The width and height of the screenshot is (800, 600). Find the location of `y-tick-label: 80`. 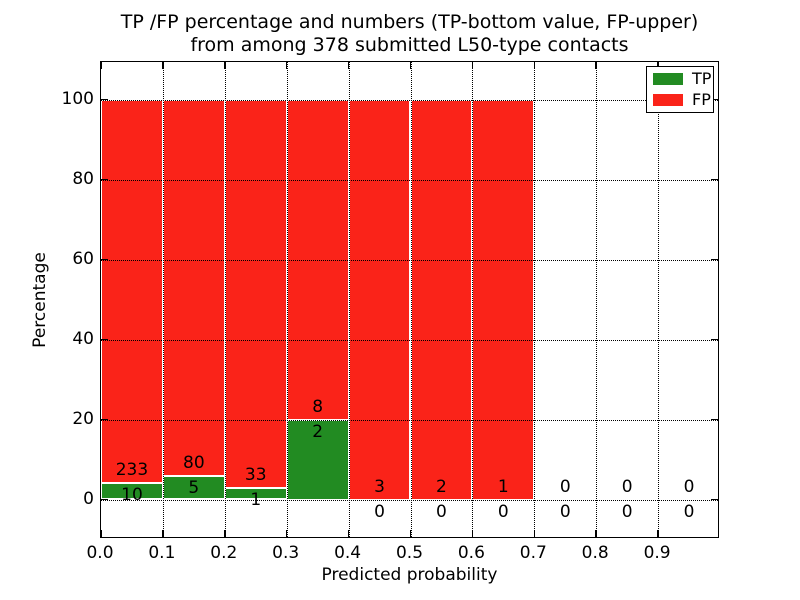

y-tick-label: 80 is located at coordinates (83, 178).